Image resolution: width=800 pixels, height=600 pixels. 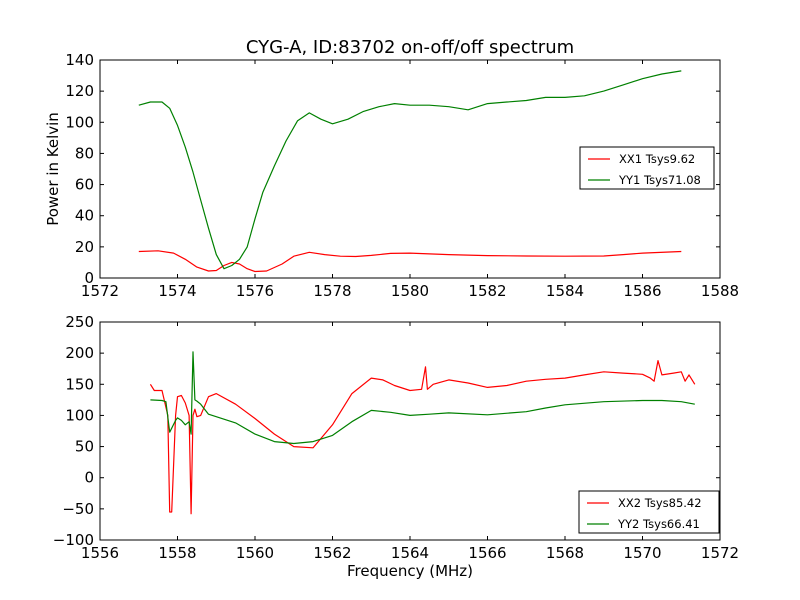 I want to click on x-tick-label: 1580, so click(x=410, y=291).